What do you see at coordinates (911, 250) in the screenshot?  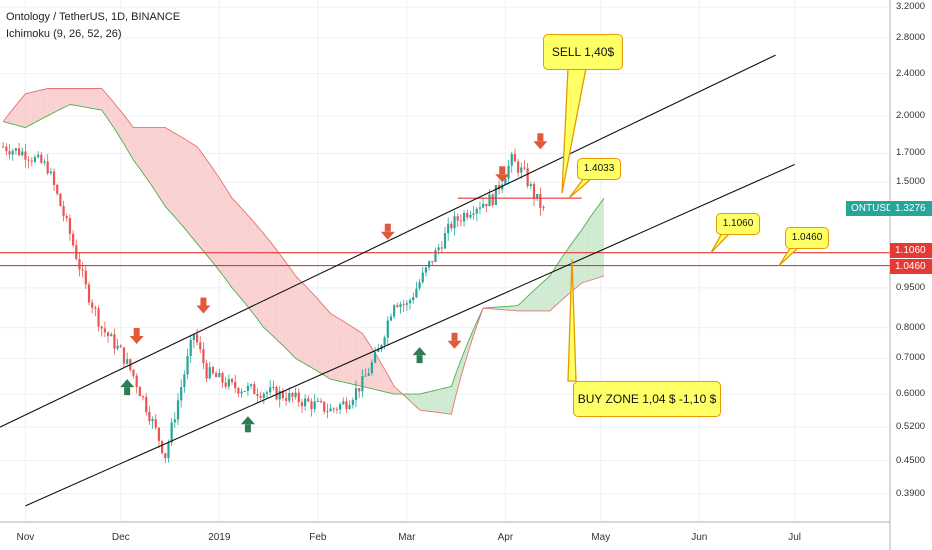 I see `level-high-tag: 1.1060` at bounding box center [911, 250].